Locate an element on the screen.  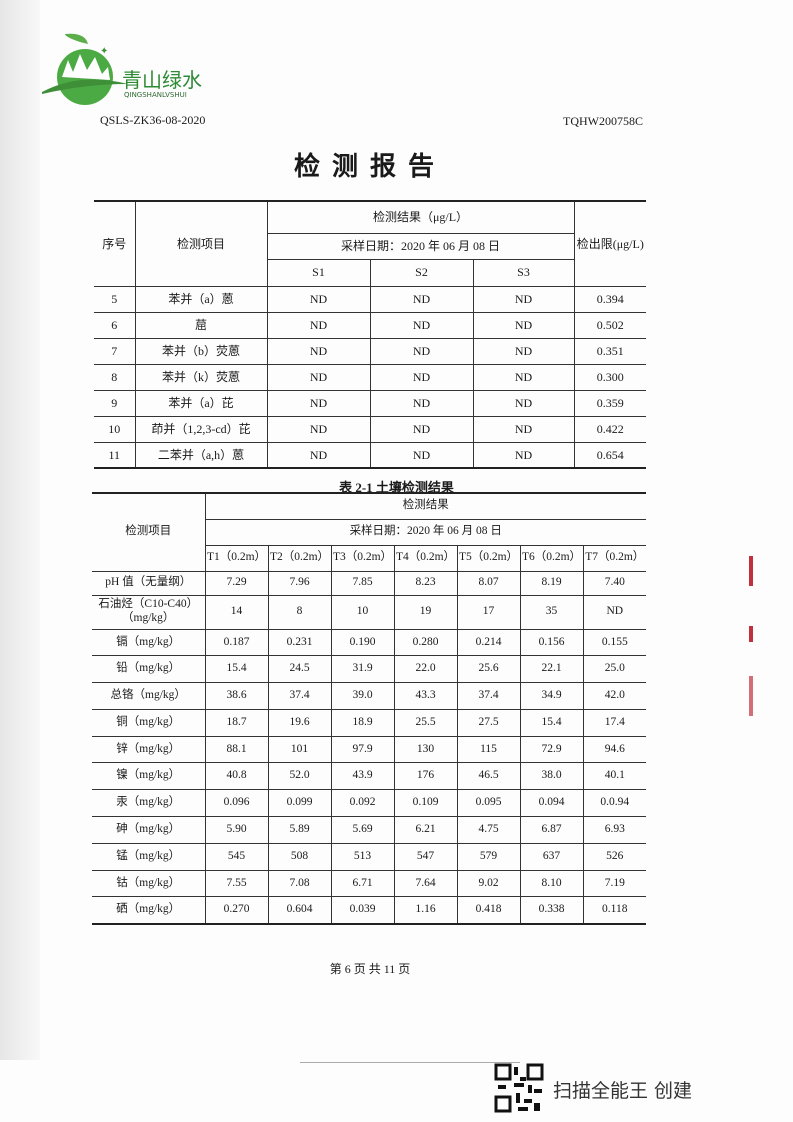
table-row: 镍（mg/kg） 40.8 52.0 43.9 176 46.5 38.0 40.1 is located at coordinates (369, 776).